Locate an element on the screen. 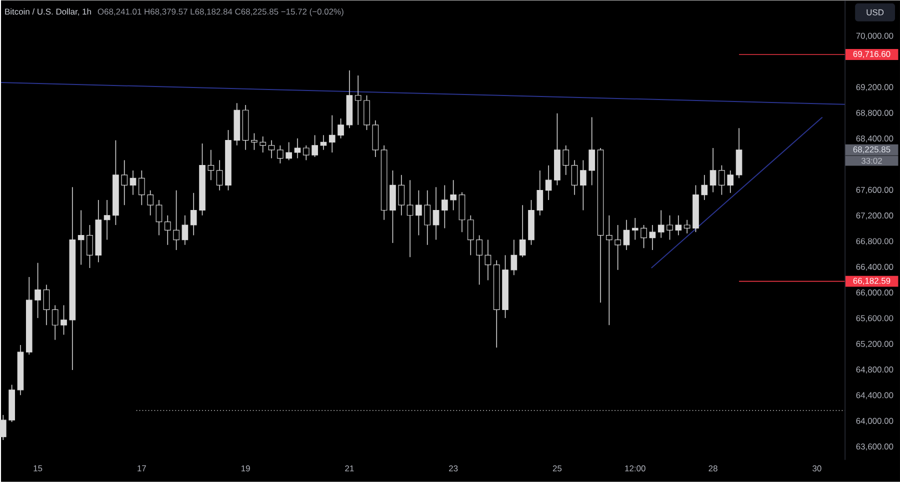 Image resolution: width=900 pixels, height=482 pixels. x-tick-label: 19 is located at coordinates (246, 468).